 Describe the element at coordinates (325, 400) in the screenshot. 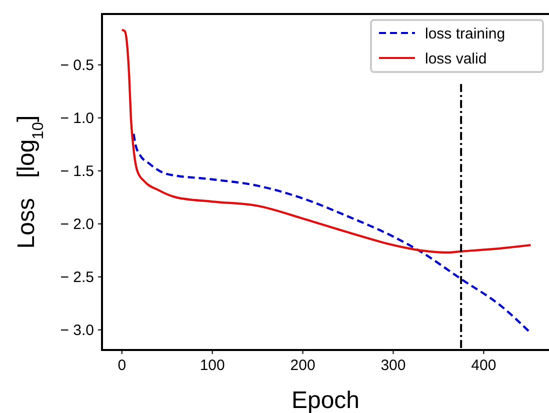

I see `x-axis-title: Epoch` at that location.